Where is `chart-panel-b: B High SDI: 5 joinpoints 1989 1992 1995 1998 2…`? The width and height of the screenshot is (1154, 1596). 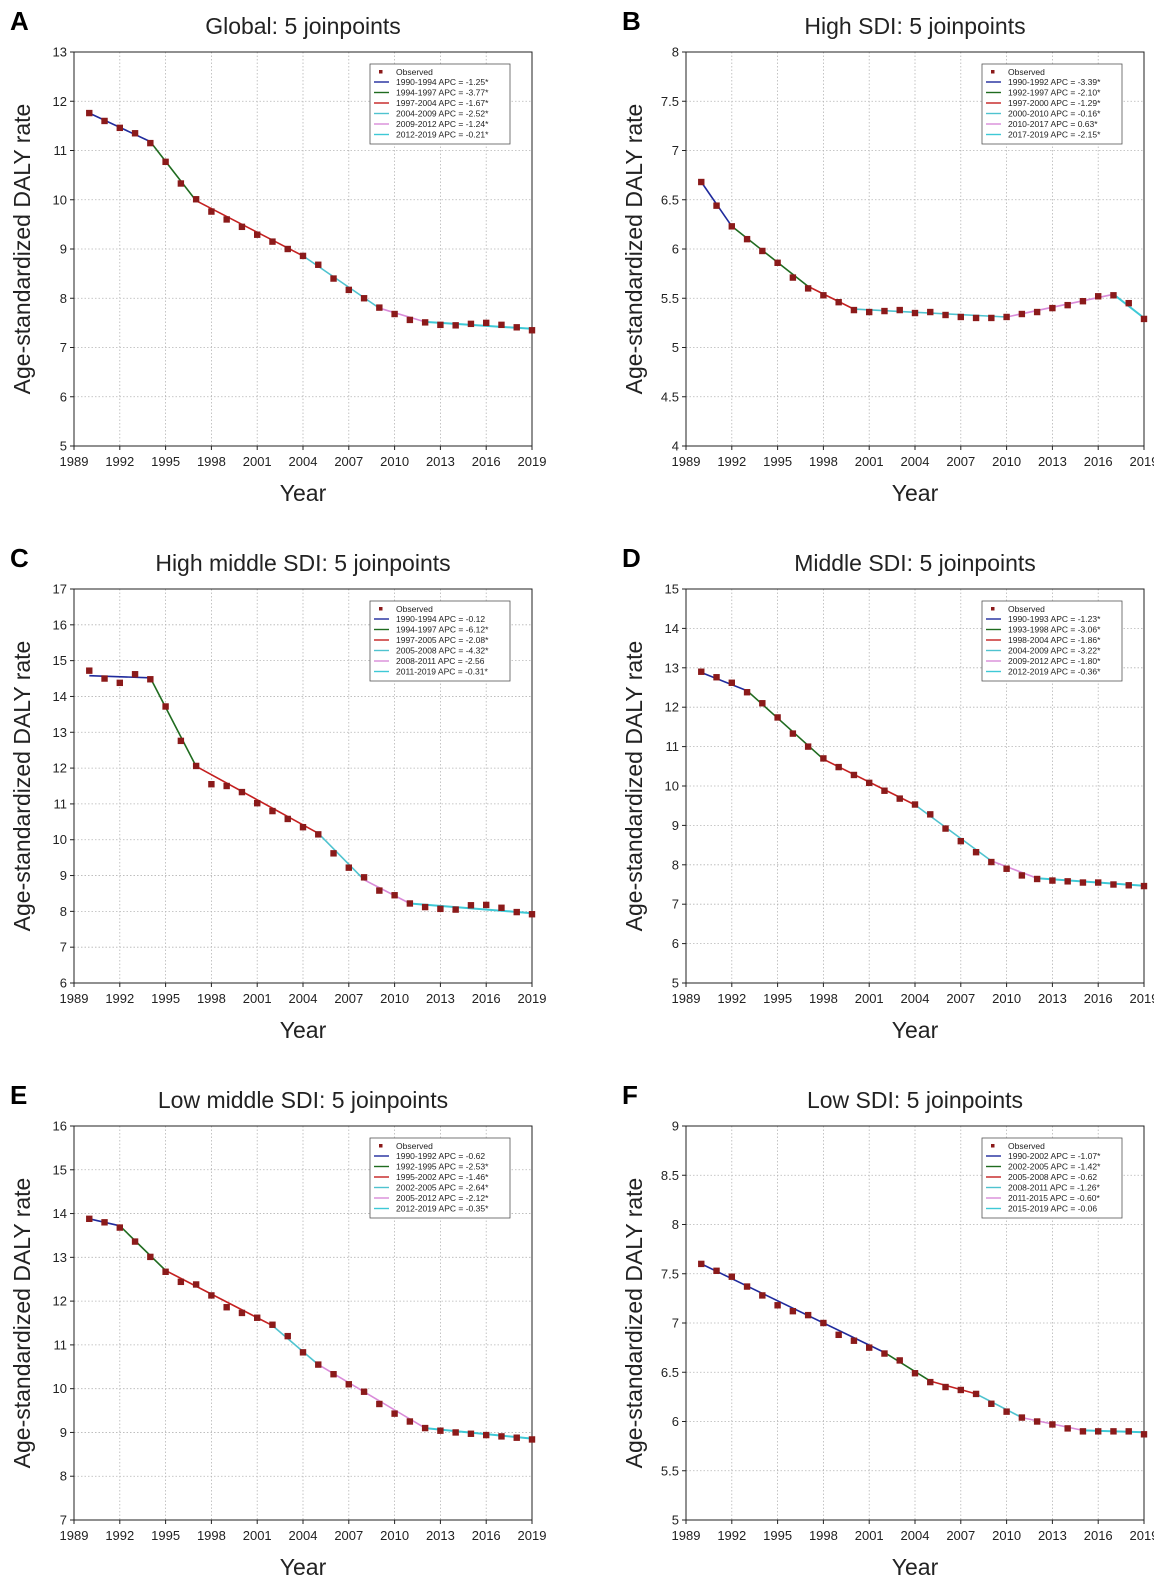
chart-panel-b: B High SDI: 5 joinpoints 1989 1992 1995 1998 2… is located at coordinates (887, 256).